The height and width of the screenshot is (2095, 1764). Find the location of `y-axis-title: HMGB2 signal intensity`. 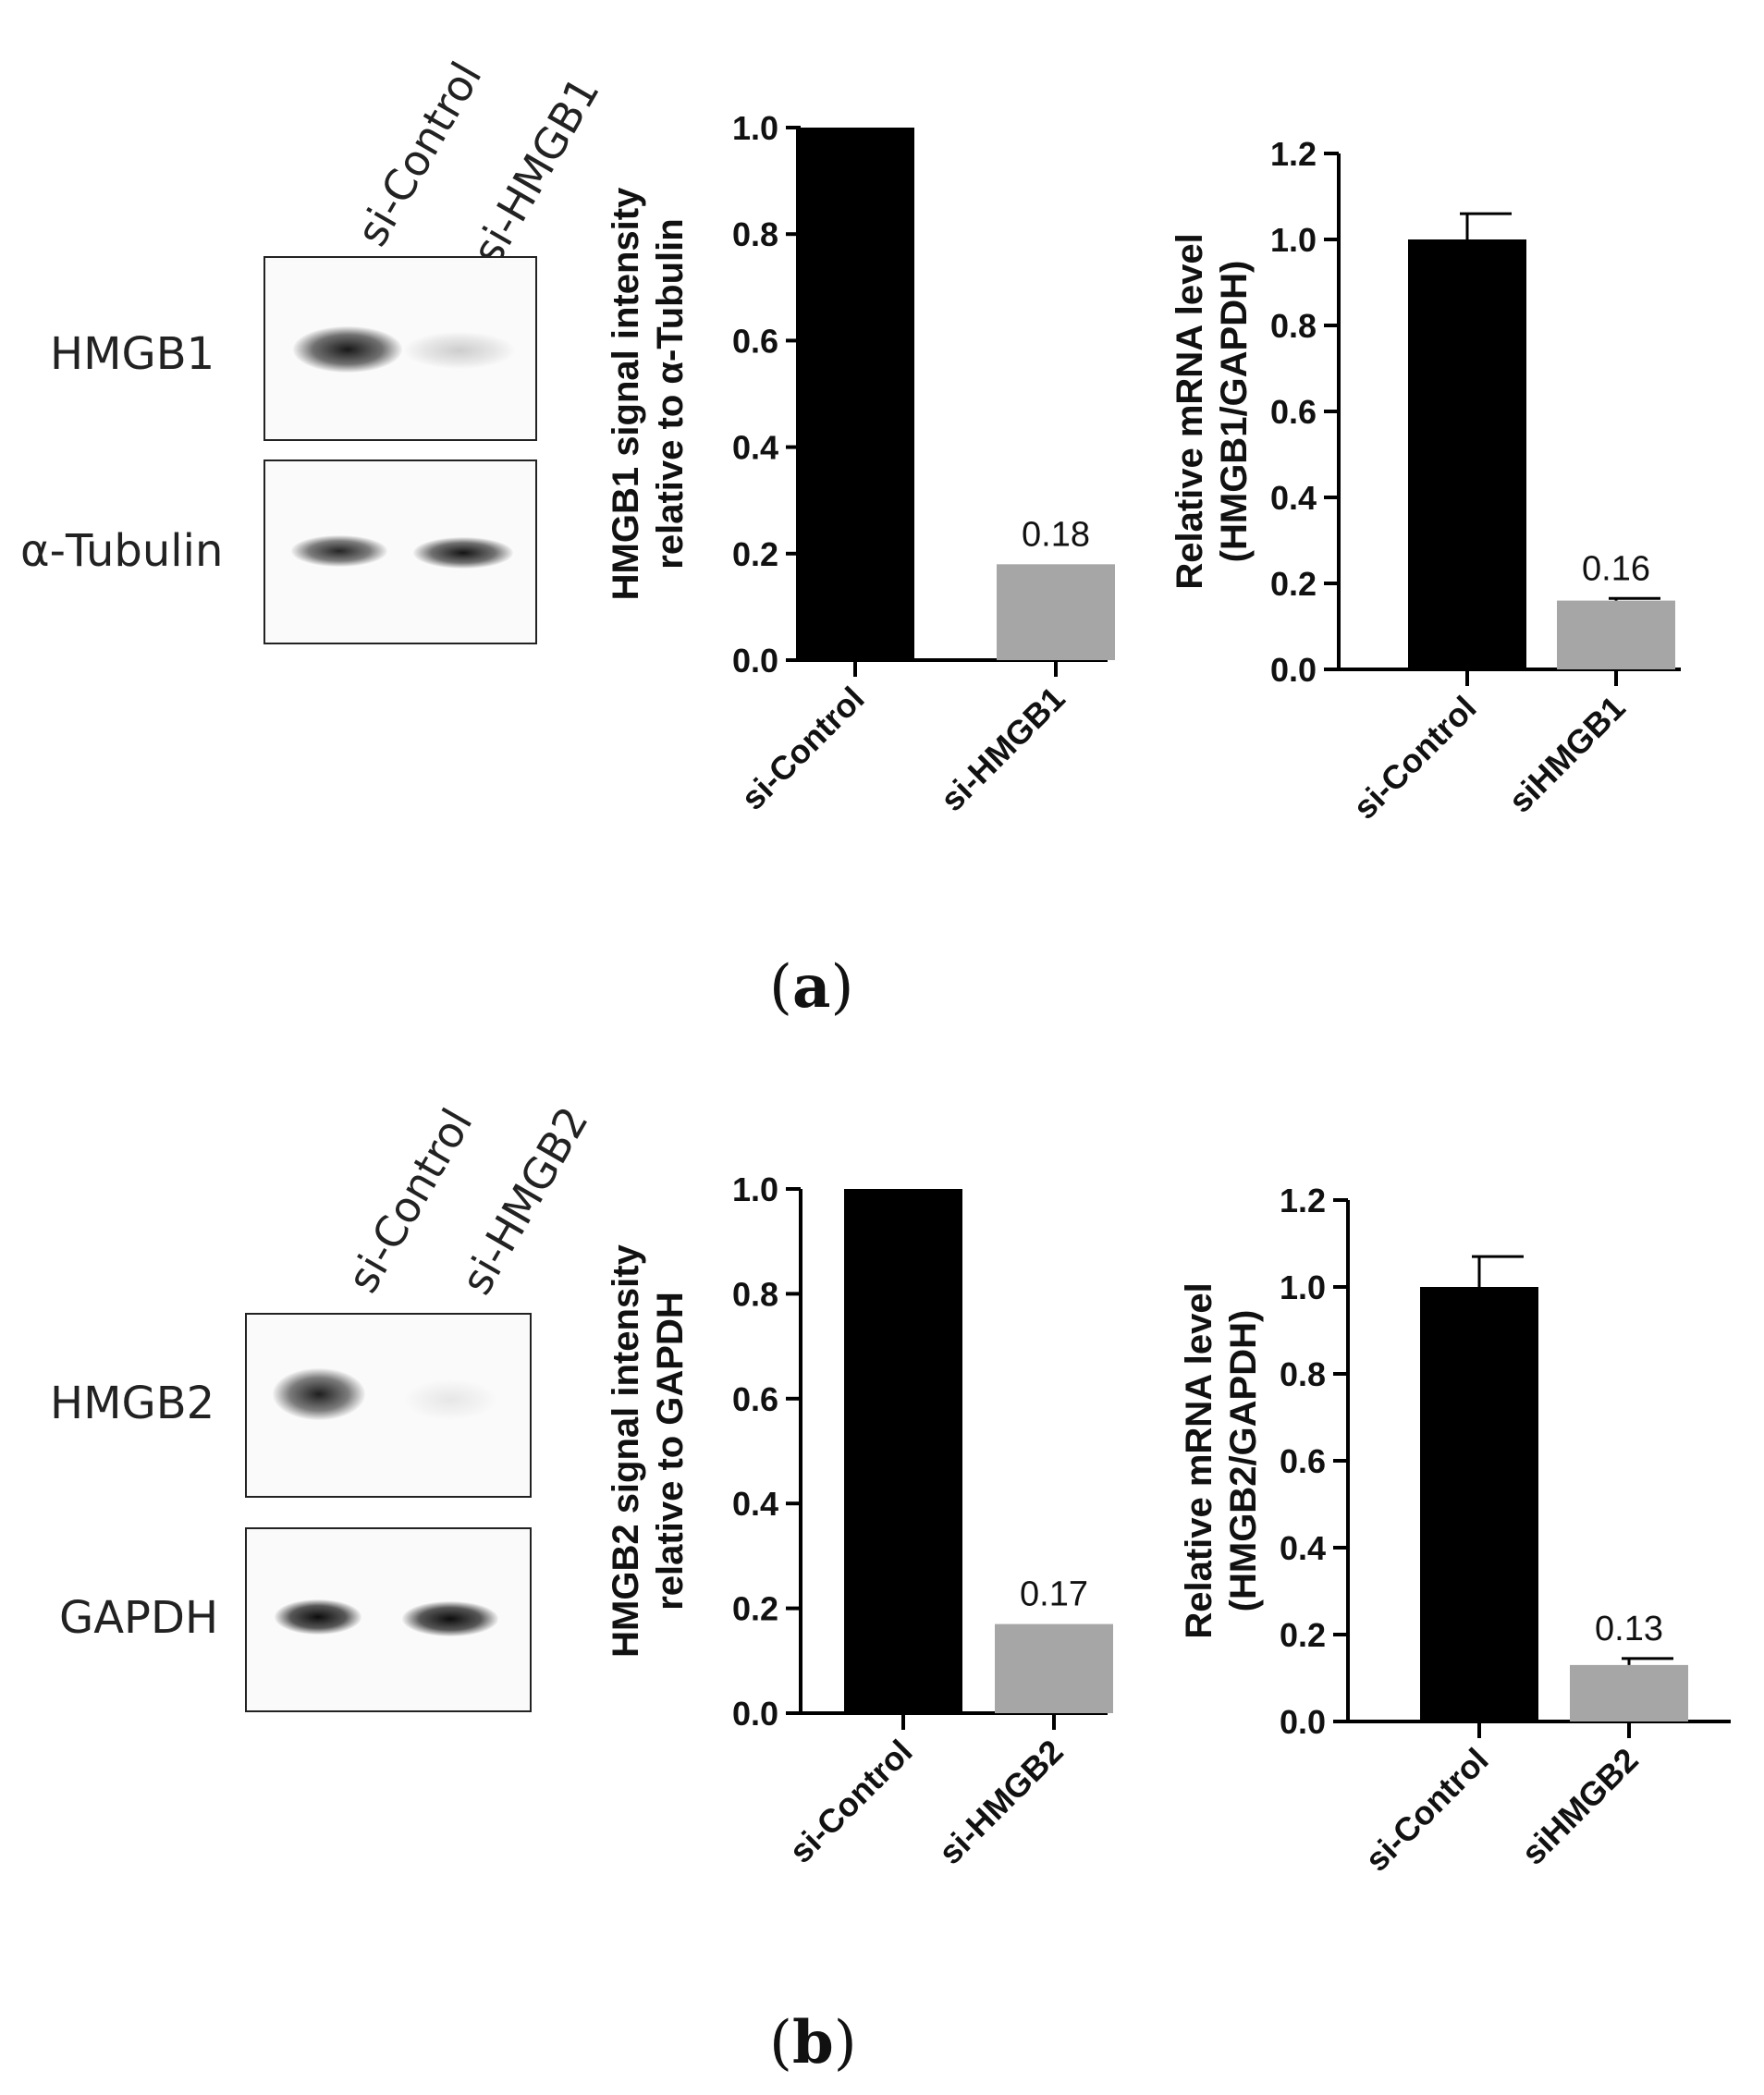

y-axis-title: HMGB2 signal intensity is located at coordinates (626, 1450).